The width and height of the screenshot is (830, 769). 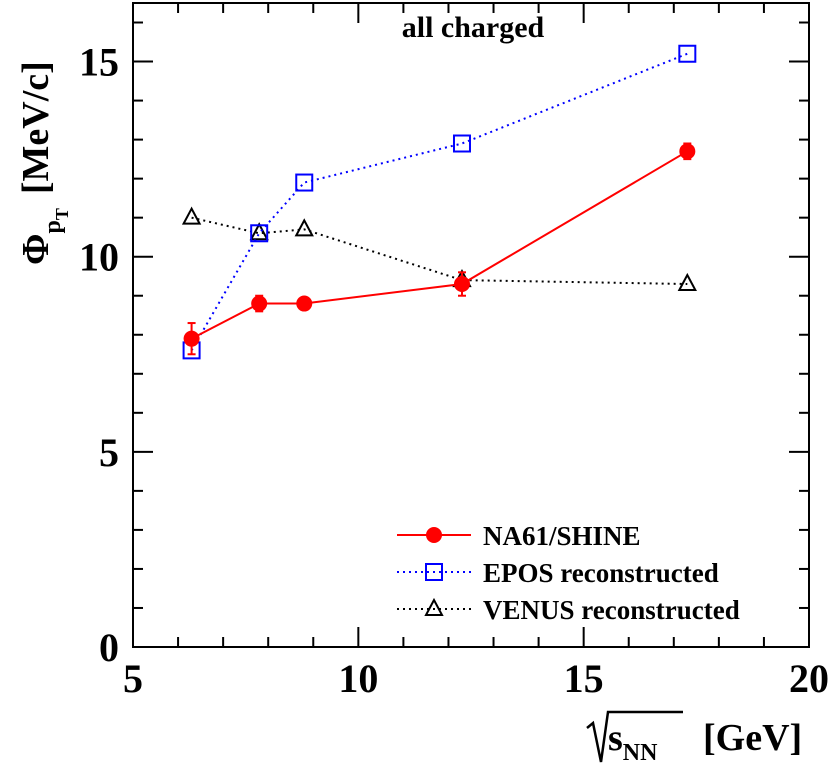 What do you see at coordinates (36, 127) in the screenshot?
I see `y-axis-unit: [MeV/c]` at bounding box center [36, 127].